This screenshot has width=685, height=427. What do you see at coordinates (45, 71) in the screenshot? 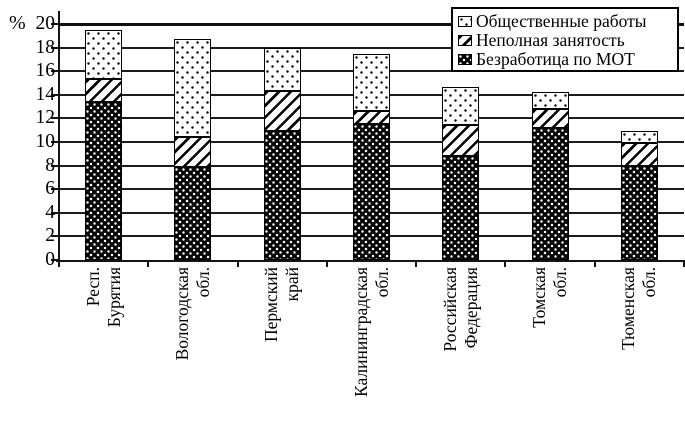
I see `y-tick-label-16: 16` at bounding box center [45, 71].